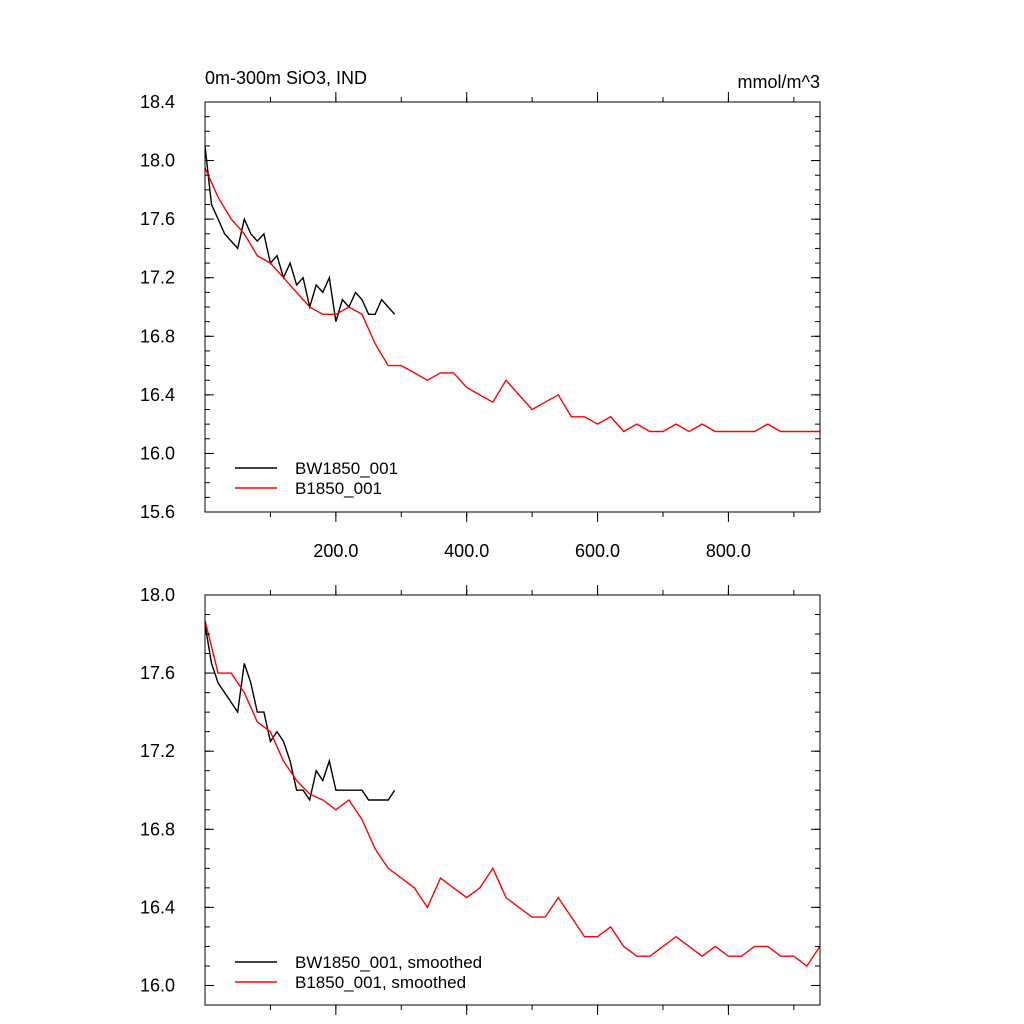 The image size is (1024, 1024). What do you see at coordinates (335, 551) in the screenshot?
I see `x-tick-label: 200.0` at bounding box center [335, 551].